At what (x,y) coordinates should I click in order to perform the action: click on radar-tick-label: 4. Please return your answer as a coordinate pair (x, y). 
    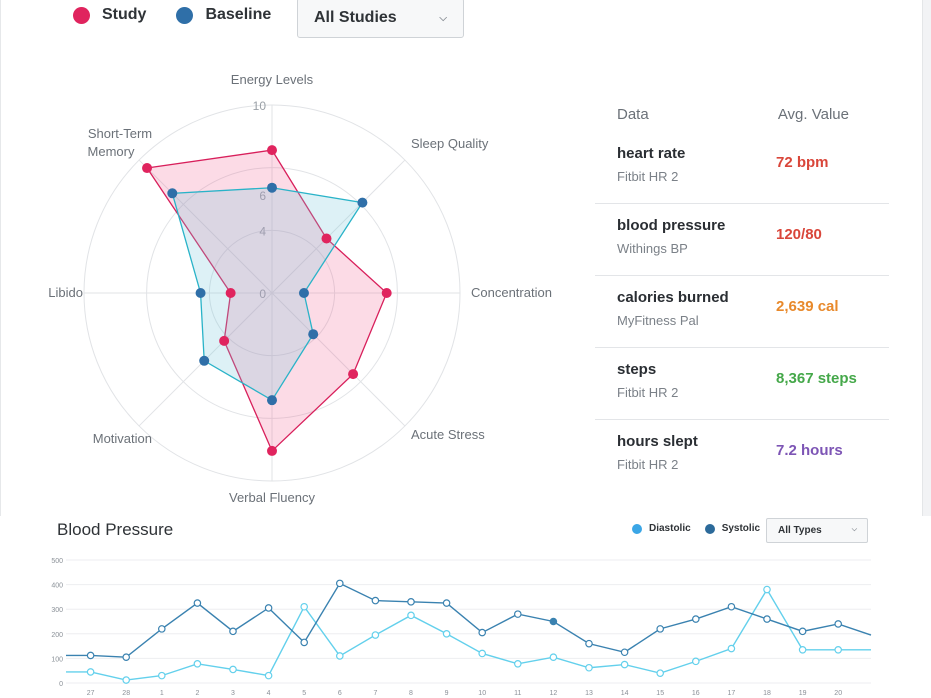
    Looking at the image, I should click on (262, 231).